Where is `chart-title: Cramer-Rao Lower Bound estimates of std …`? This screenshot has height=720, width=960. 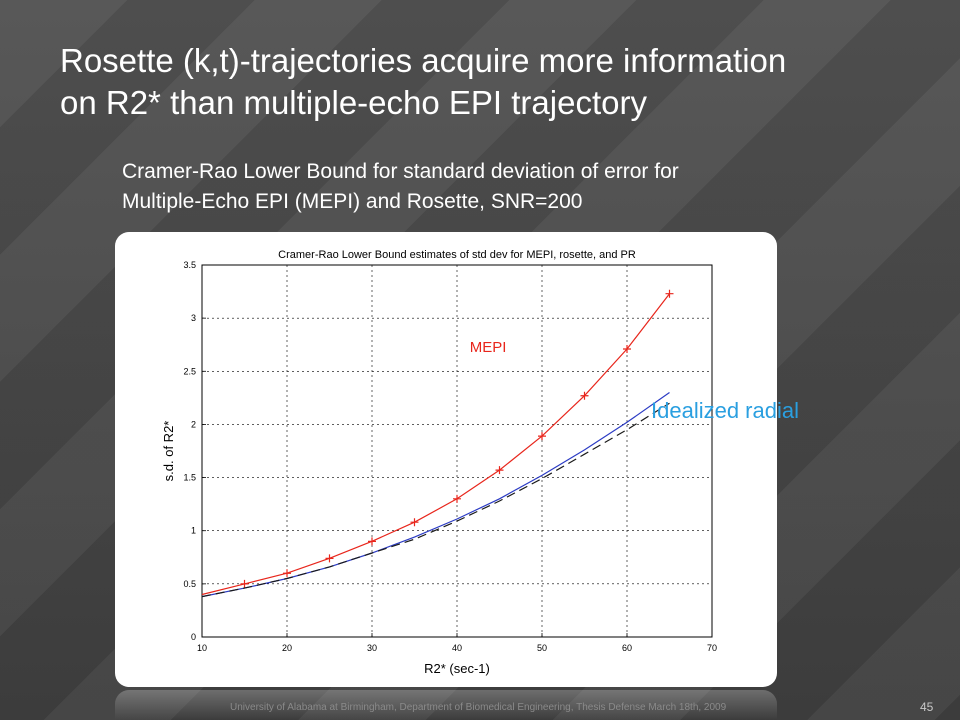
chart-title: Cramer-Rao Lower Bound estimates of std … is located at coordinates (457, 255).